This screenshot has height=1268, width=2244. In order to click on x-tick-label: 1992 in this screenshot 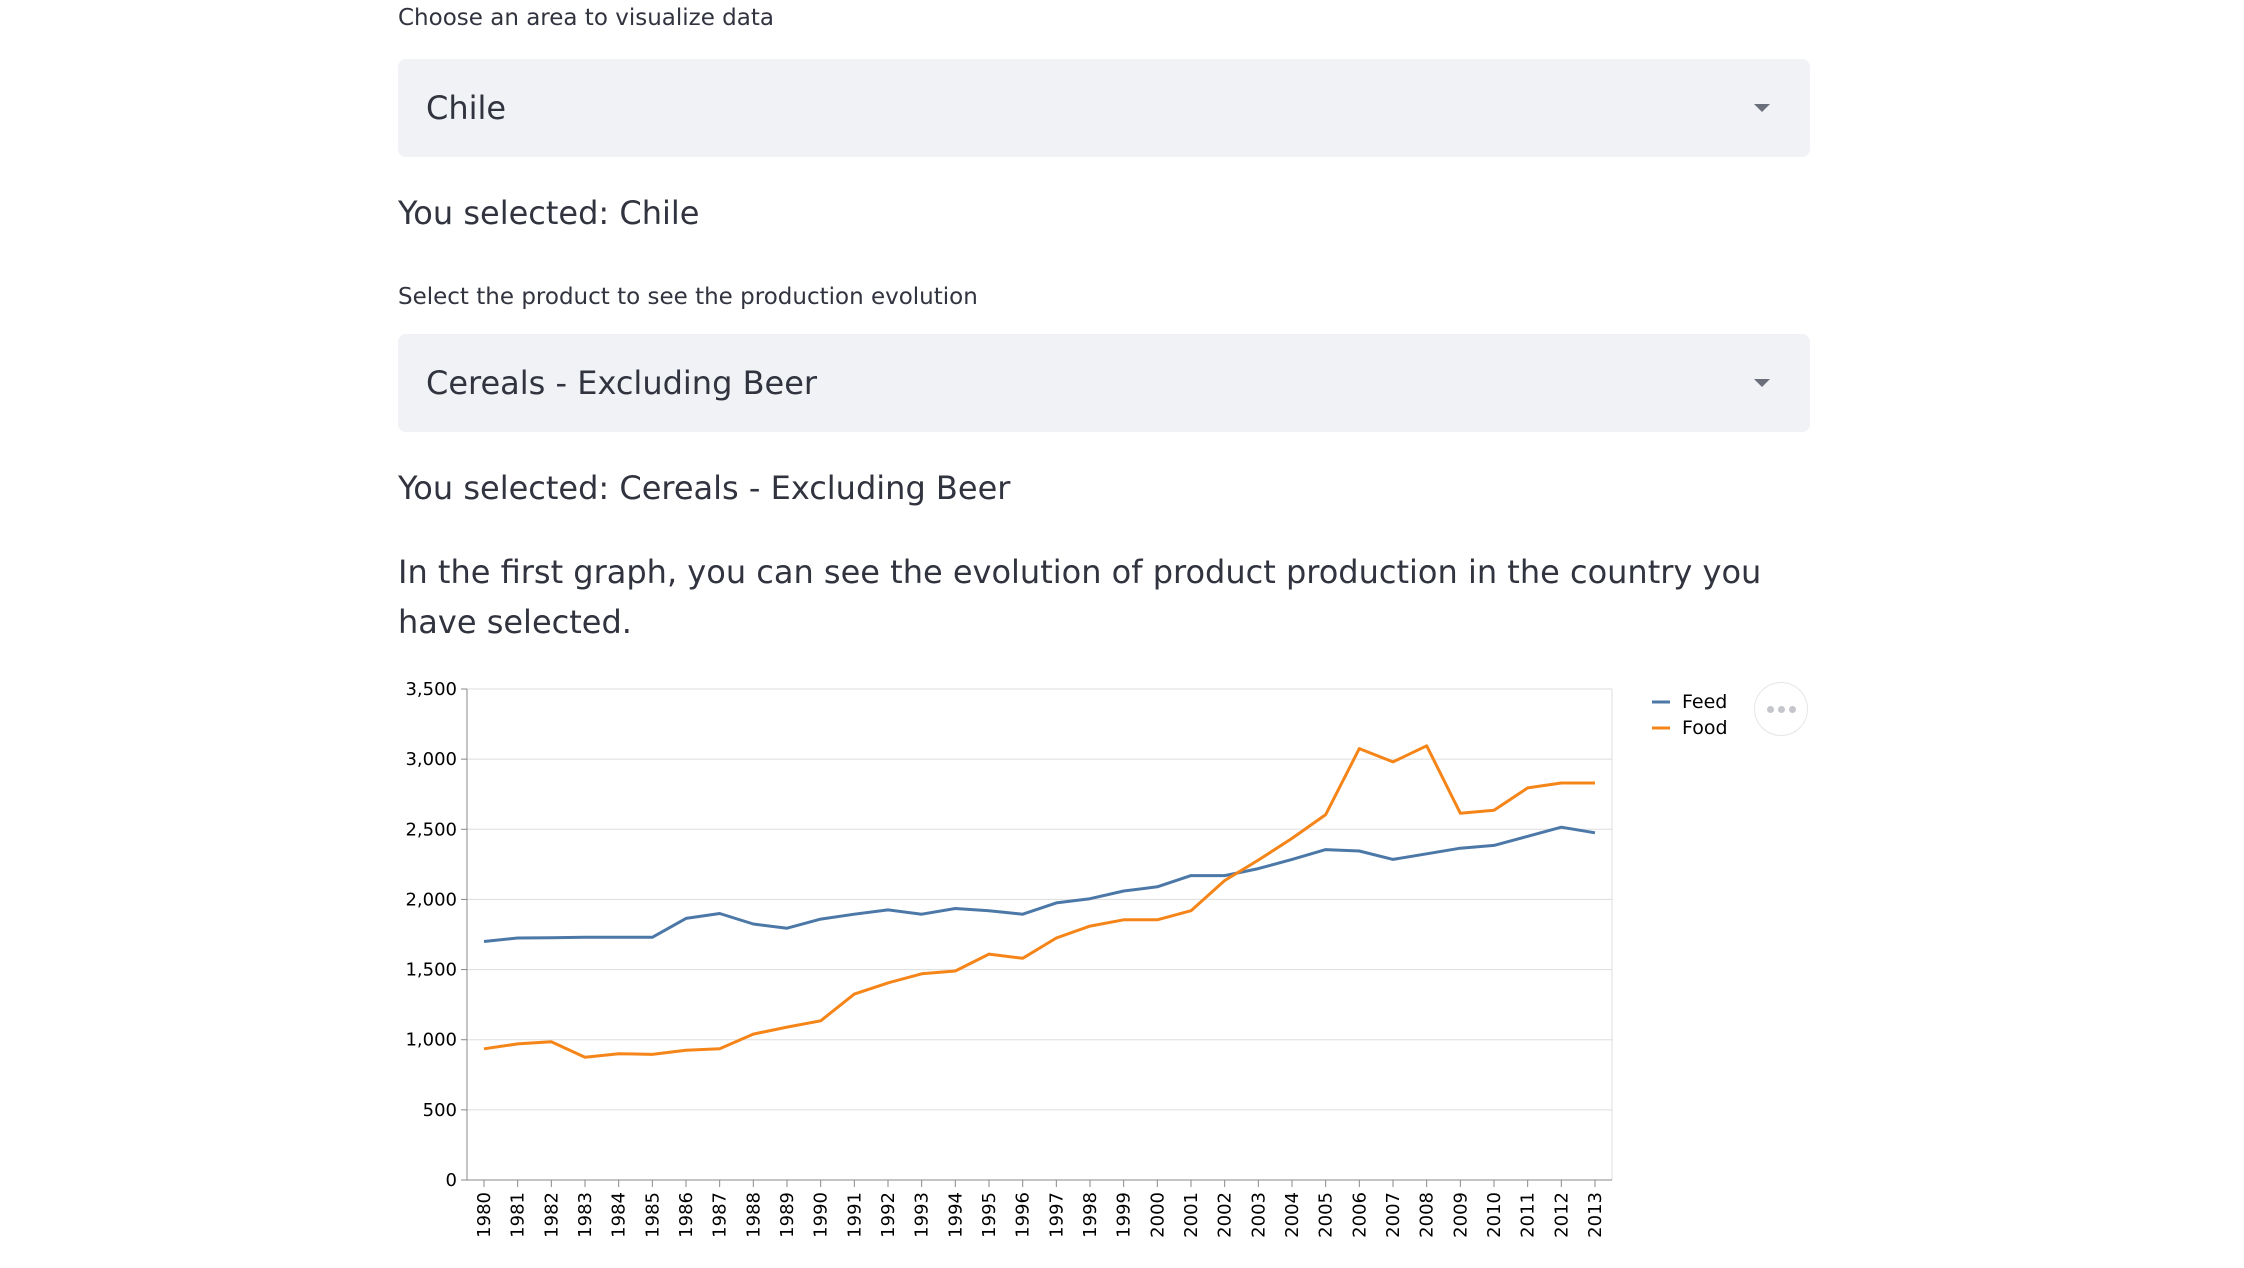, I will do `click(888, 1215)`.